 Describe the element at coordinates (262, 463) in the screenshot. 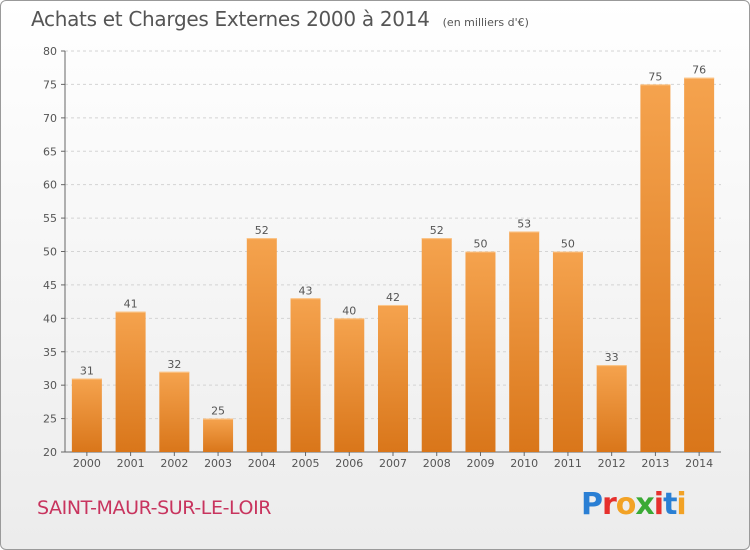

I see `x-tick-label: 2004` at that location.